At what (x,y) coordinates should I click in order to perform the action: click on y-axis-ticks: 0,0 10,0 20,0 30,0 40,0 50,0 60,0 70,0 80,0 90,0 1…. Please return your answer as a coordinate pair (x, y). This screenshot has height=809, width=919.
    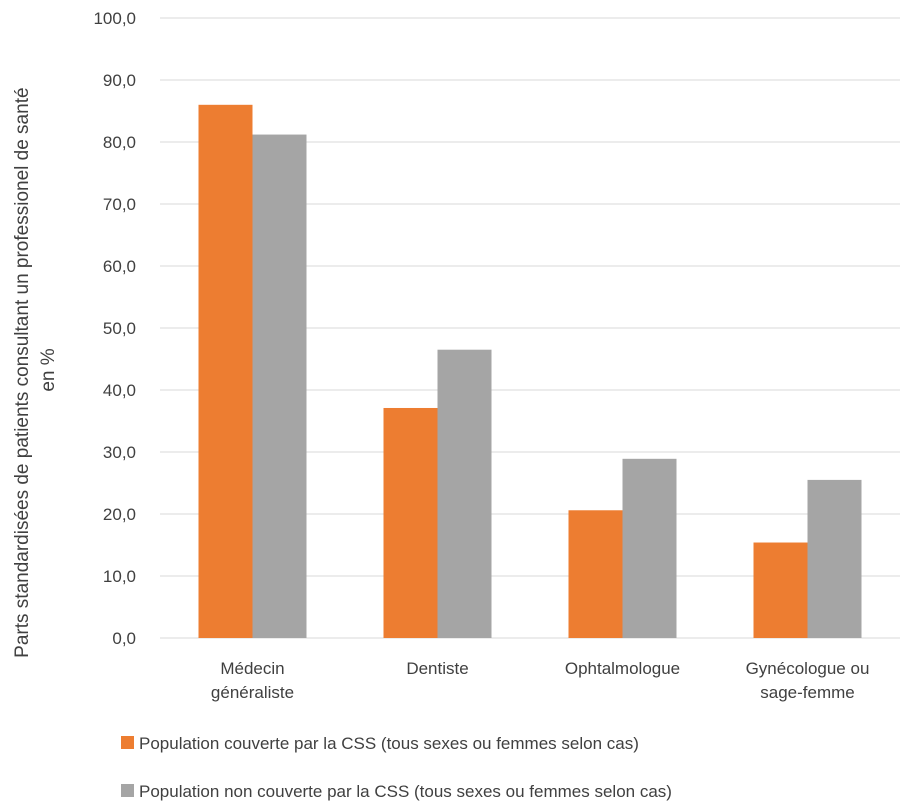
    Looking at the image, I should click on (114, 328).